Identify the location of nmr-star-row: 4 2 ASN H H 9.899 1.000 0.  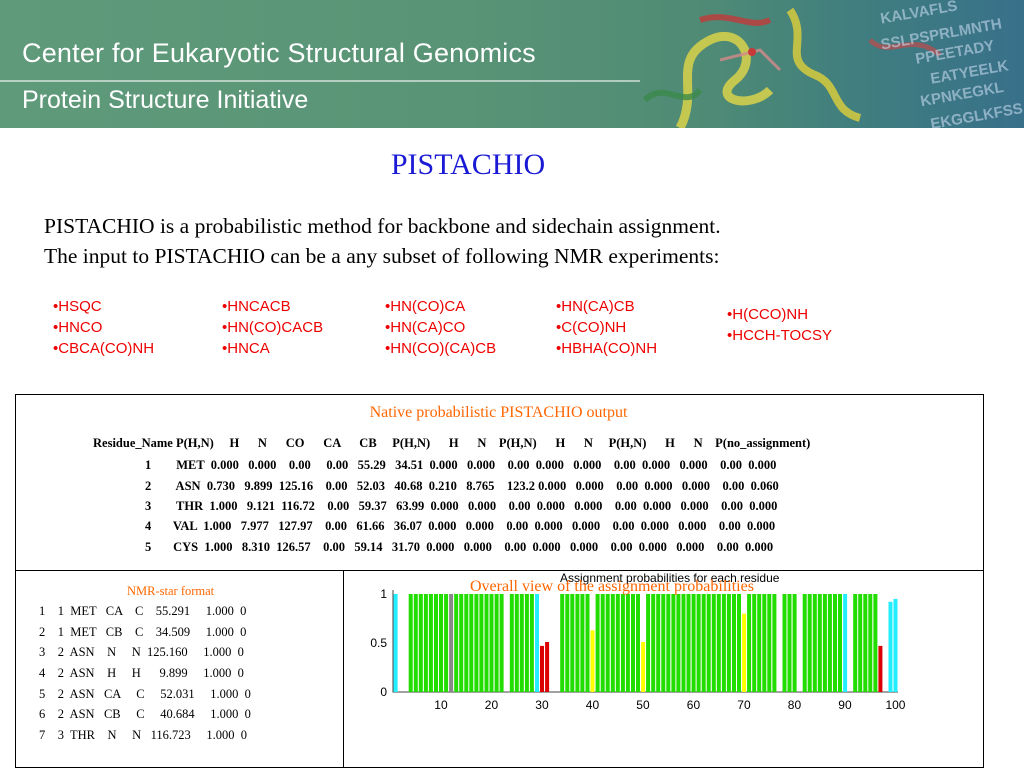
(141, 673).